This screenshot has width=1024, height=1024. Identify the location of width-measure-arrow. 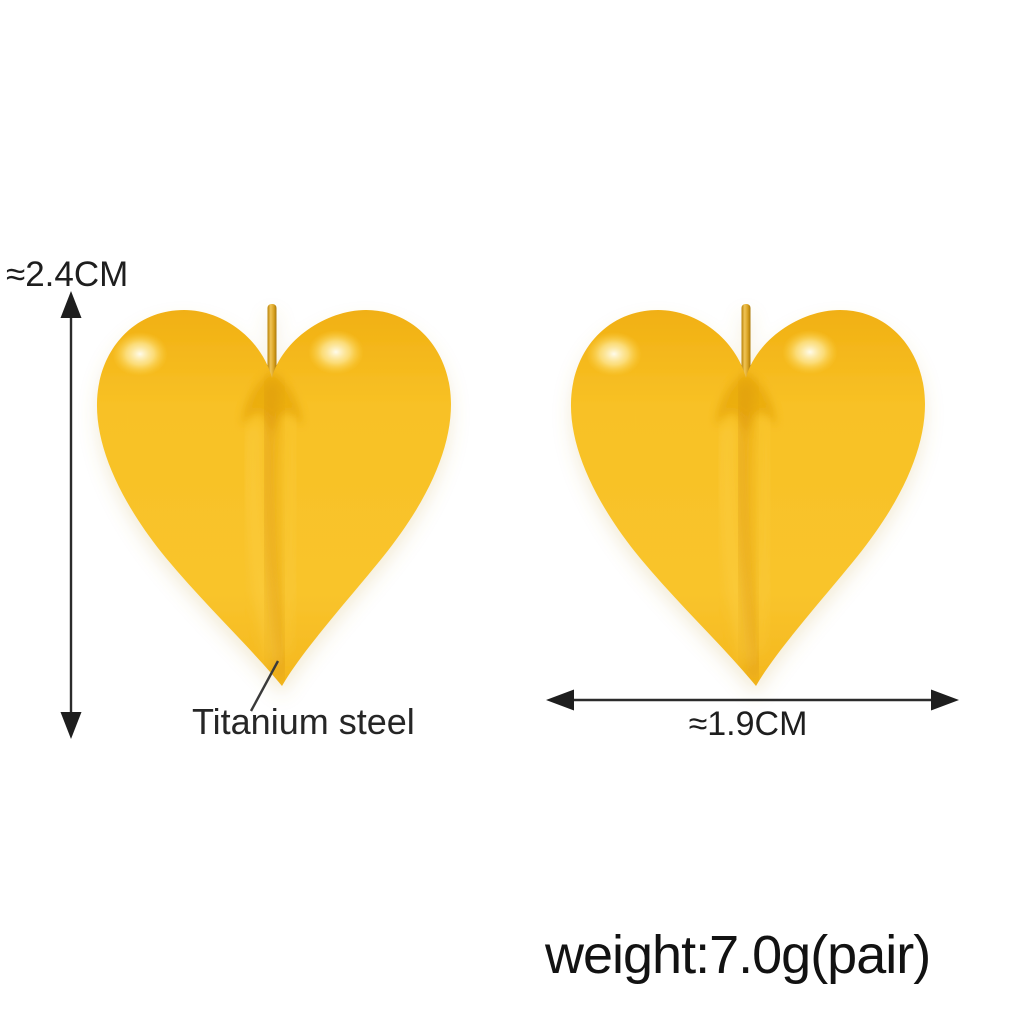
(752, 700).